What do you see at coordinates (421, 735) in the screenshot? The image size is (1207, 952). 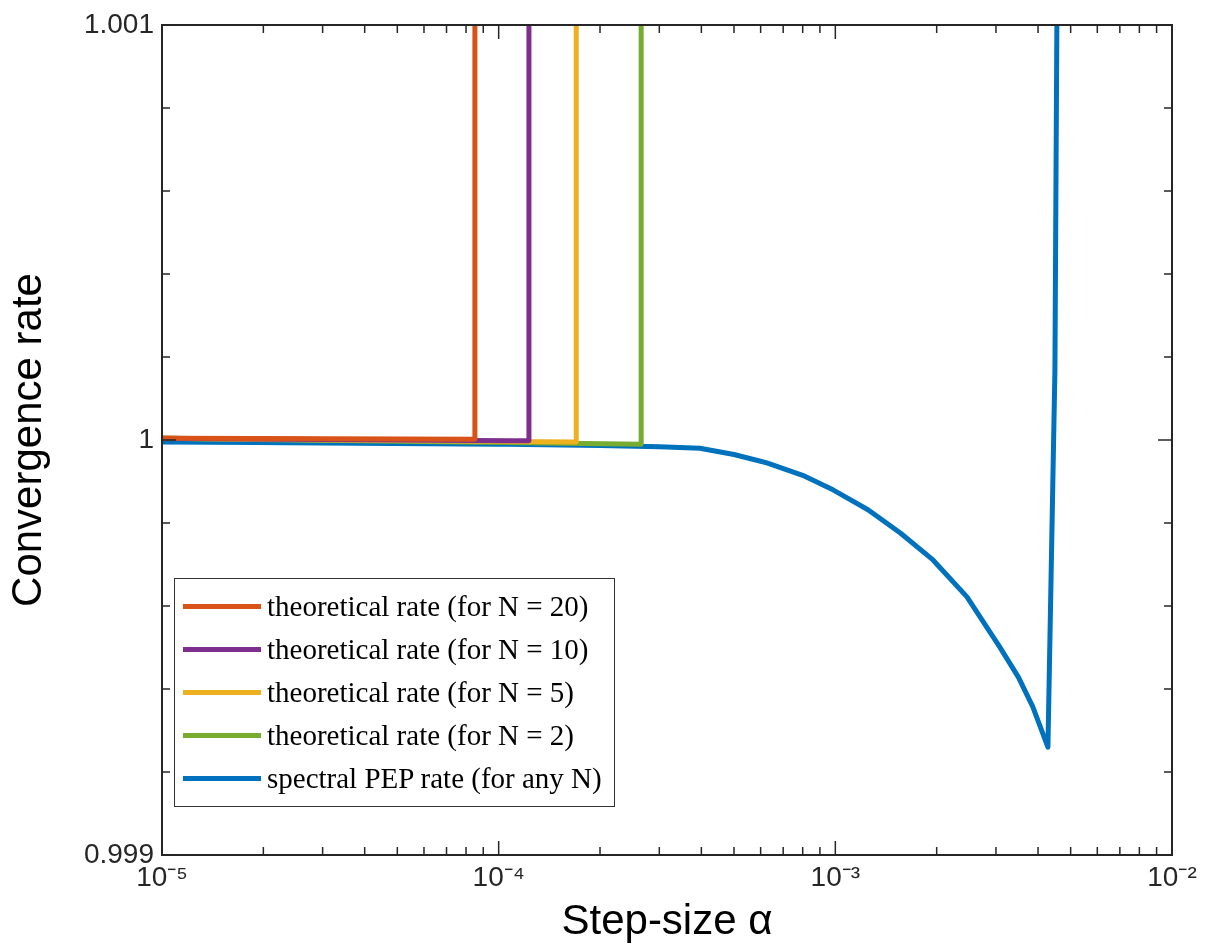 I see `legend-label: theoretical rate (for N = 2)` at bounding box center [421, 735].